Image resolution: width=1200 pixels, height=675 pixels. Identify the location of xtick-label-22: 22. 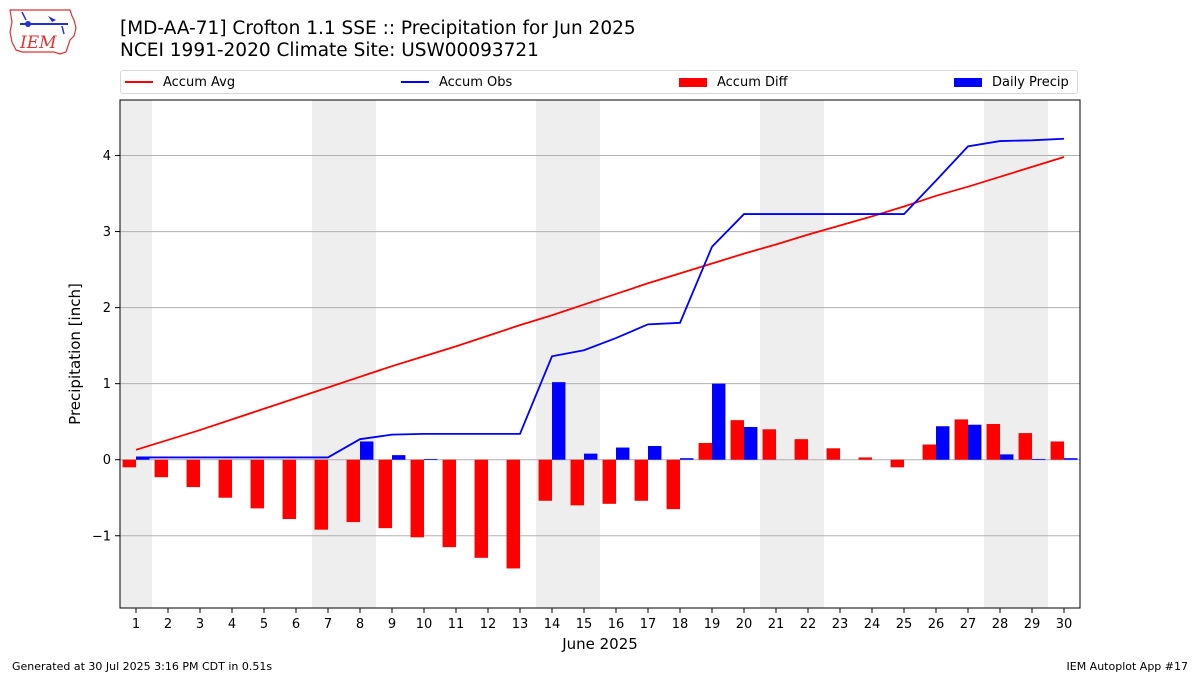
(808, 624).